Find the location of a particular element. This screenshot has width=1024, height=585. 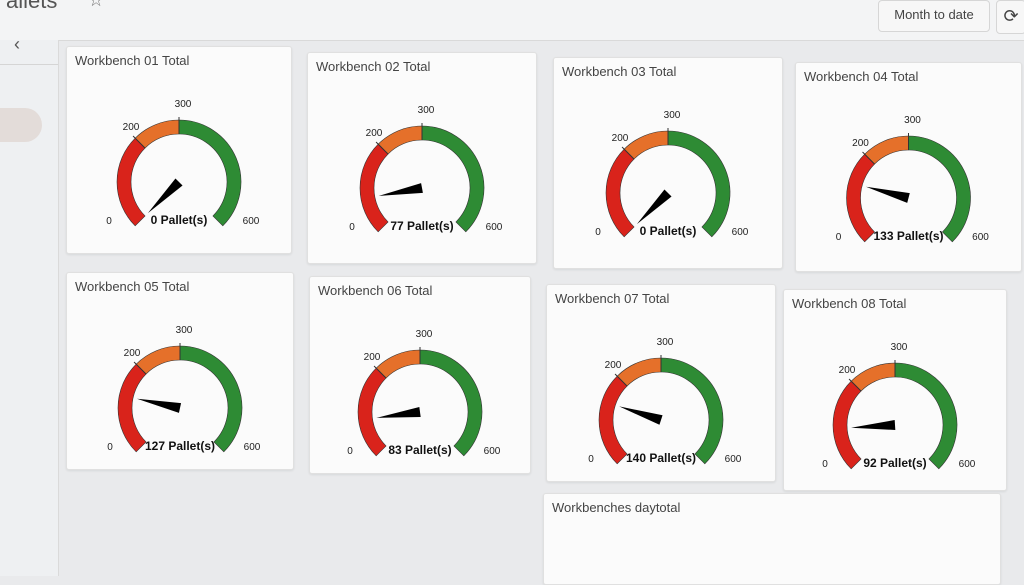

daytotal-title: Workbenches daytotal is located at coordinates (616, 507).